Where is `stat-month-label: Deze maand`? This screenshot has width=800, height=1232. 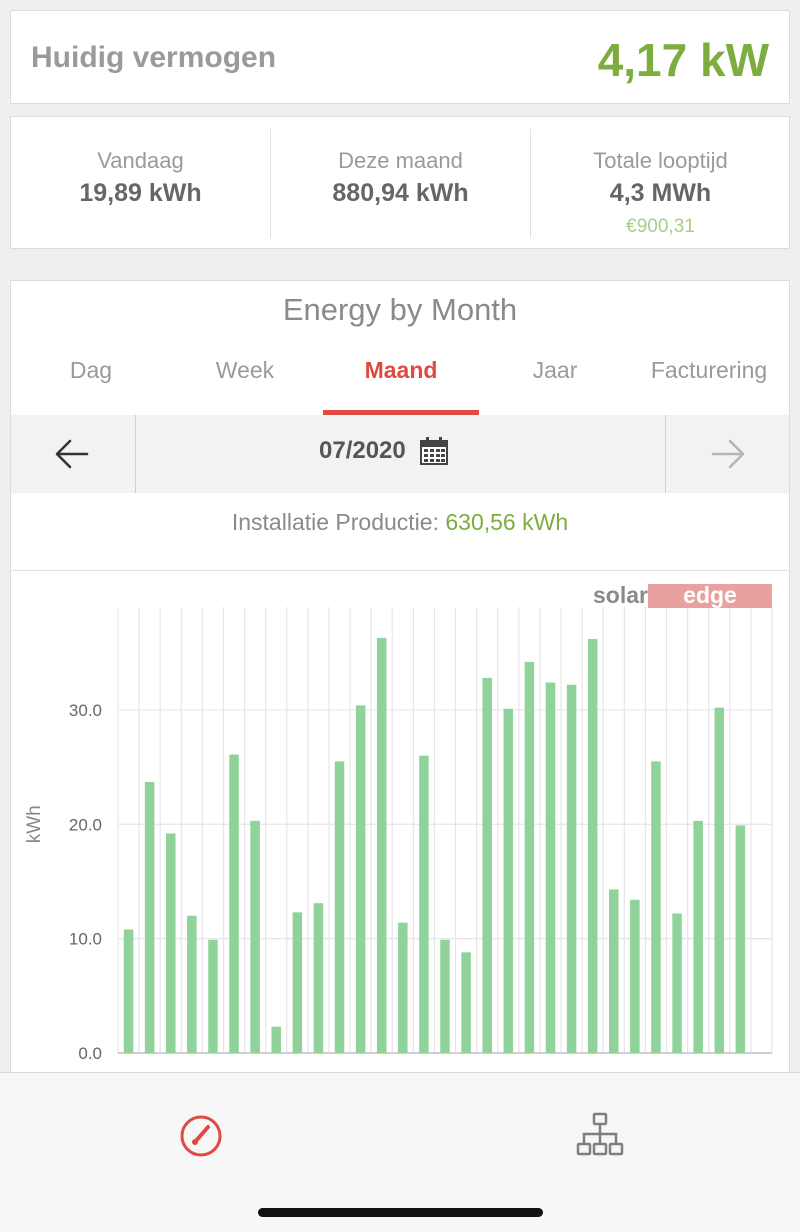
stat-month-label: Deze maand is located at coordinates (400, 160).